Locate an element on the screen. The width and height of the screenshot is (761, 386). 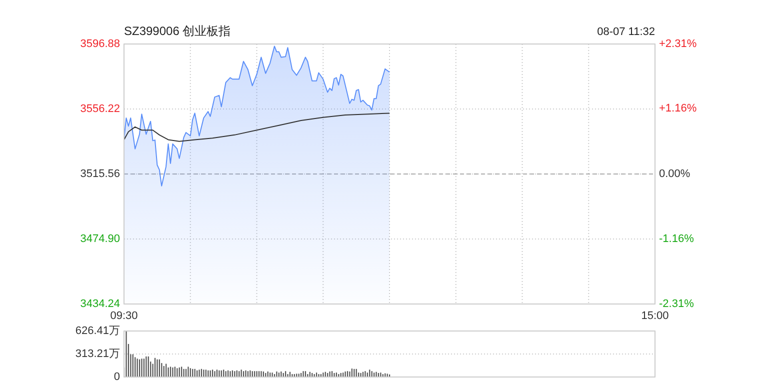
ytick: 626.41万 is located at coordinates (97, 330).